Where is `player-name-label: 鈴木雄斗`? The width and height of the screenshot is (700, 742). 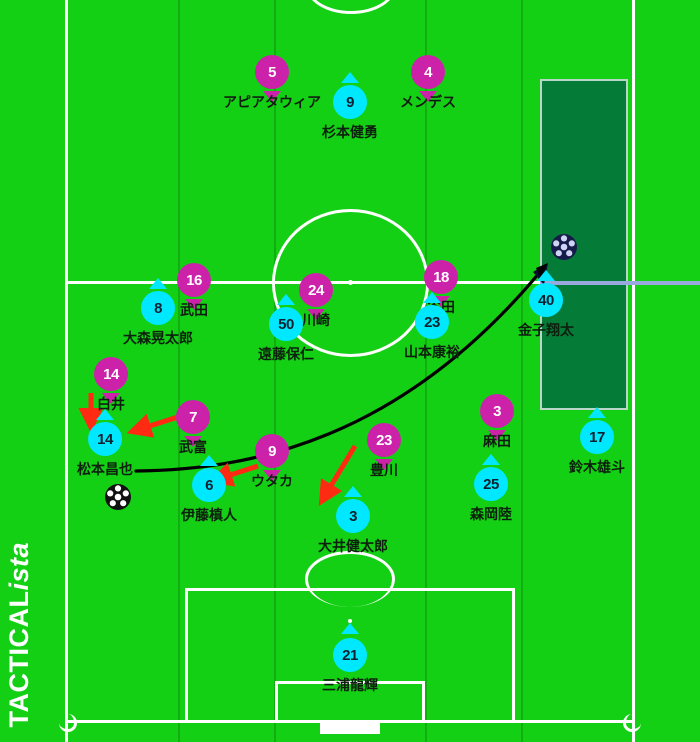 player-name-label: 鈴木雄斗 is located at coordinates (597, 467).